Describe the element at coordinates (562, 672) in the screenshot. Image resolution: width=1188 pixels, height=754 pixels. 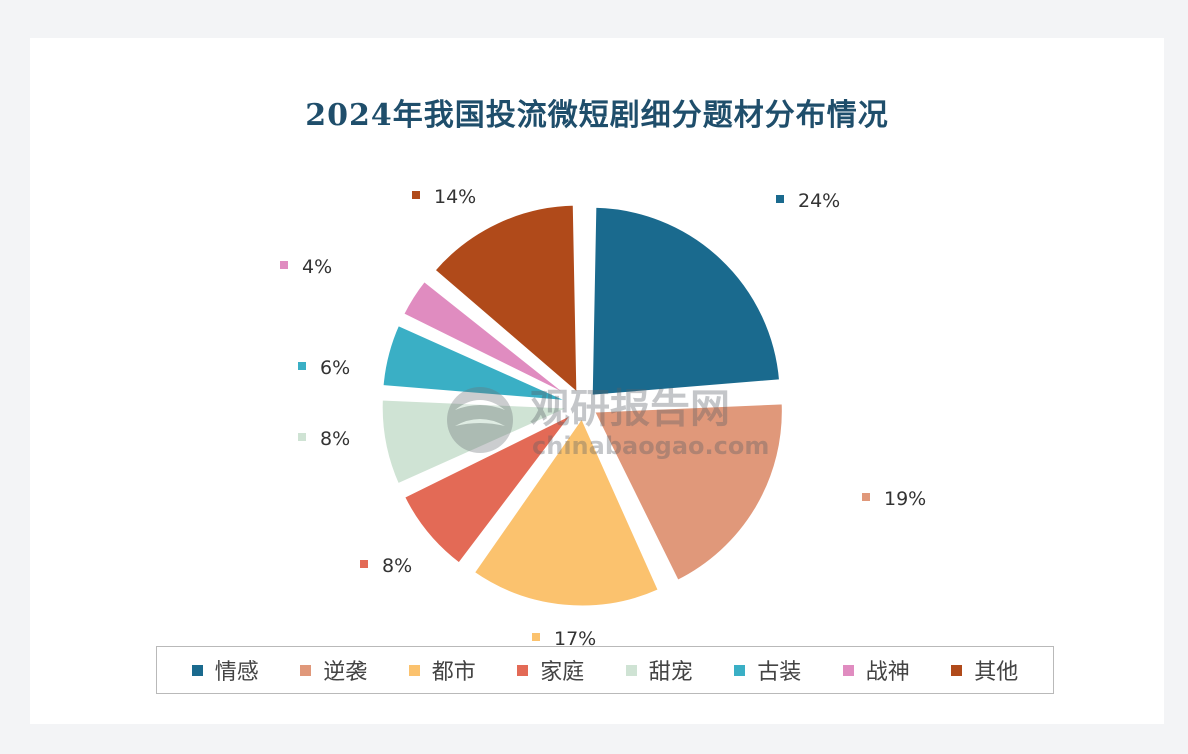
I see `legend-label: 家庭` at that location.